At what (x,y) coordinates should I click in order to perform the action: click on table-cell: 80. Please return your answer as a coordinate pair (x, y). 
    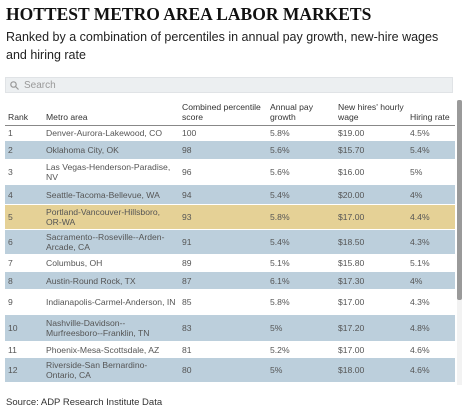
    Looking at the image, I should click on (223, 370).